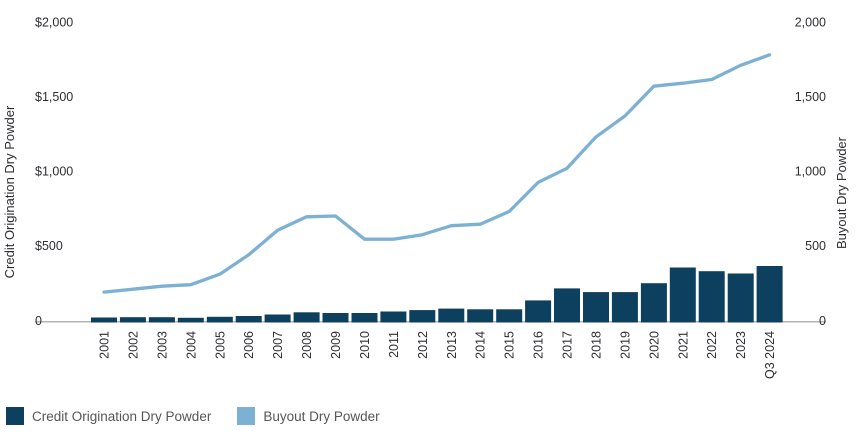 This screenshot has width=860, height=434. Describe the element at coordinates (822, 321) in the screenshot. I see `y-tick-right-0: 0` at that location.